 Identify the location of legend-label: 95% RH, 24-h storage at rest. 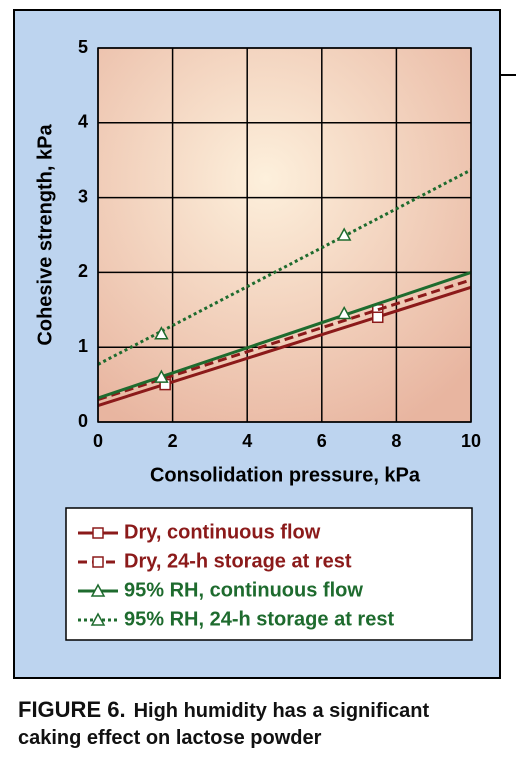
(259, 619).